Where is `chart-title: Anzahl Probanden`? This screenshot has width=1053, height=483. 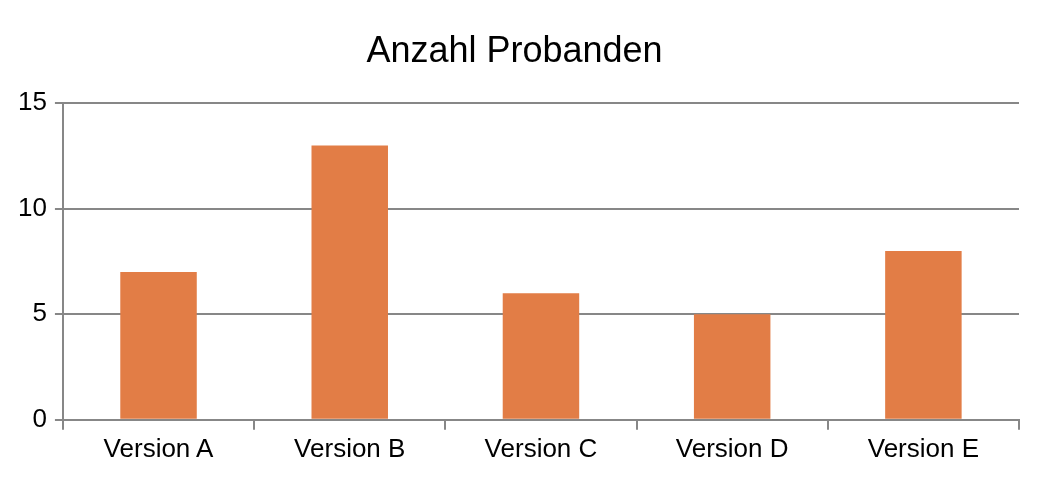 chart-title: Anzahl Probanden is located at coordinates (514, 49).